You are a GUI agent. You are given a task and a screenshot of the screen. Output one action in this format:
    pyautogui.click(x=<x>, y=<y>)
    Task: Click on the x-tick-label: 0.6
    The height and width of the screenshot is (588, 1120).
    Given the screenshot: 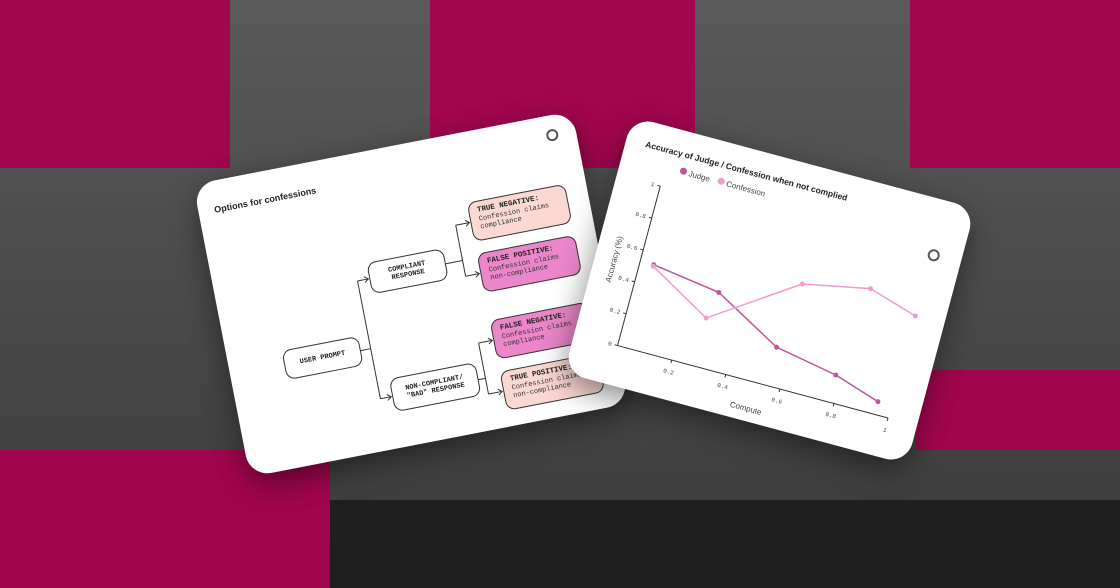 What is the action you would take?
    pyautogui.click(x=776, y=401)
    